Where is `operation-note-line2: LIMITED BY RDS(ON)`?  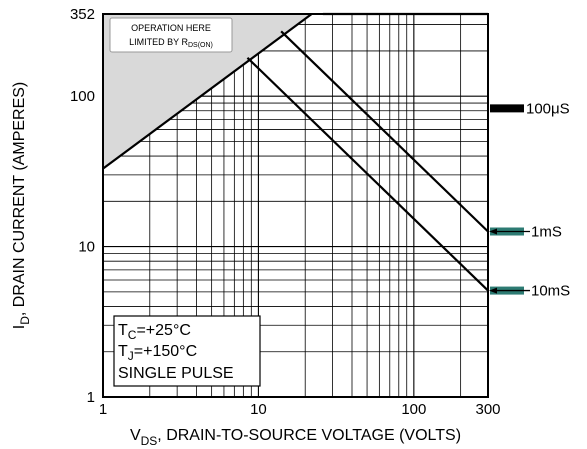
operation-note-line2: LIMITED BY RDS(ON) is located at coordinates (171, 43).